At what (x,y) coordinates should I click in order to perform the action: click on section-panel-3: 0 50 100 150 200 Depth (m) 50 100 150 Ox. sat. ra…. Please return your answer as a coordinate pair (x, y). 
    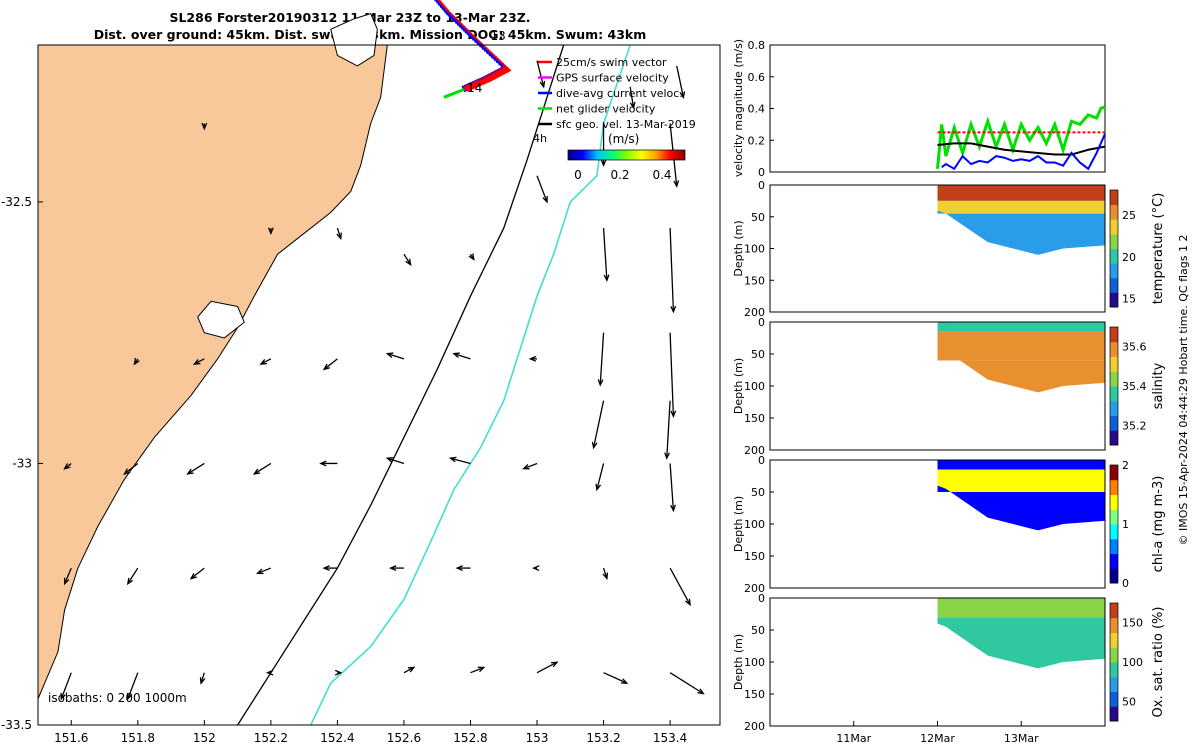
    Looking at the image, I should click on (949, 662).